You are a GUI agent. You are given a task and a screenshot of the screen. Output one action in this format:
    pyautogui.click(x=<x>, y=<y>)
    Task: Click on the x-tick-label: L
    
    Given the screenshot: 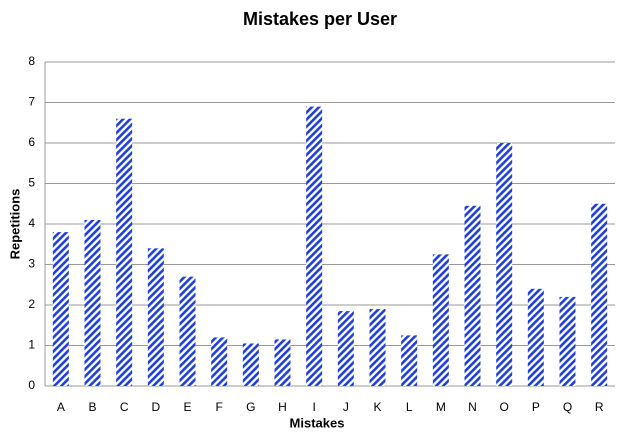 What is the action you would take?
    pyautogui.click(x=409, y=407)
    